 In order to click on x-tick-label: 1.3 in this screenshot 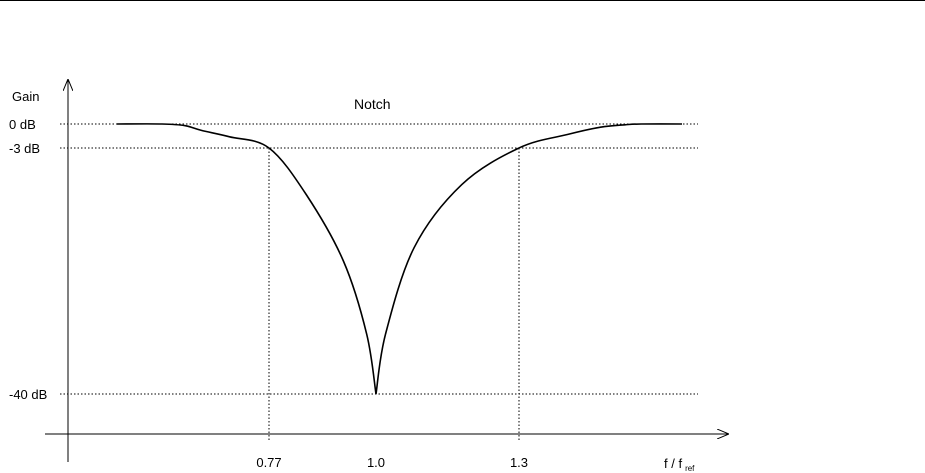, I will do `click(519, 462)`.